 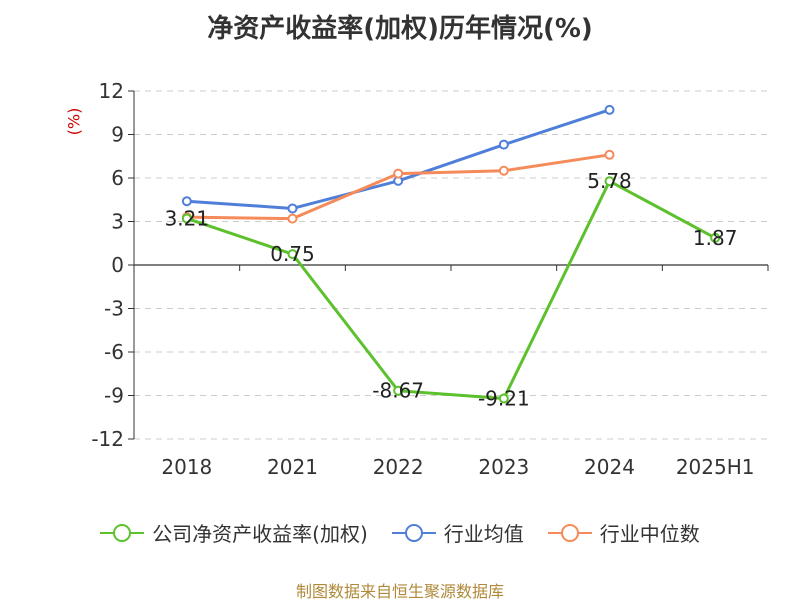 I want to click on y-tick-label: -9, so click(x=114, y=396).